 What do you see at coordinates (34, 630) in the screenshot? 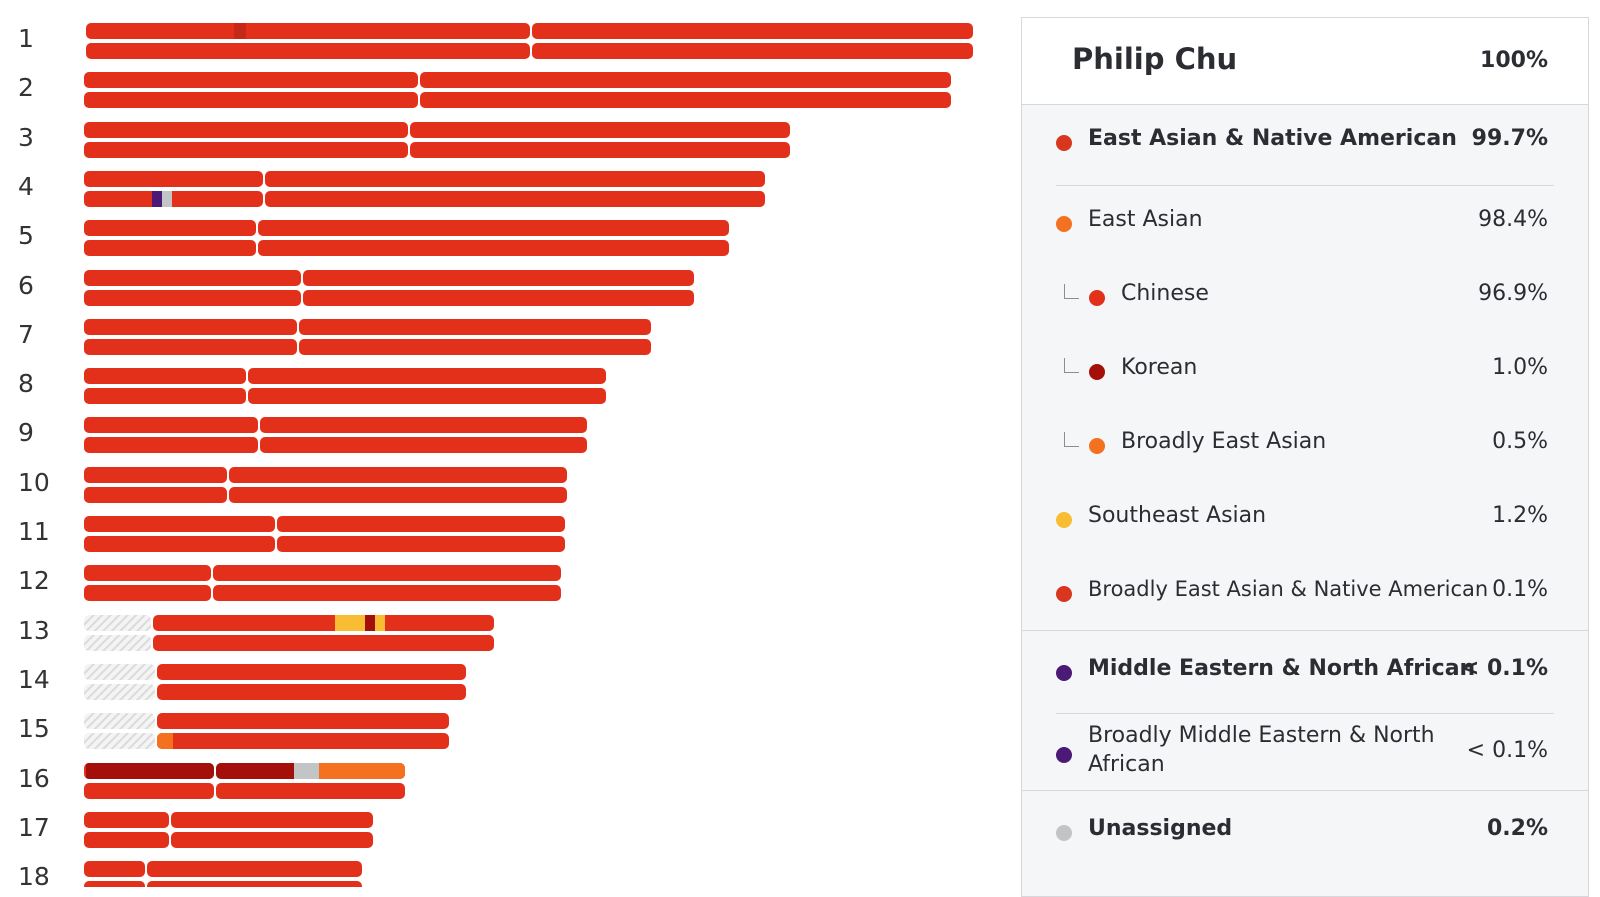
I see `chromosome-number: 13` at bounding box center [34, 630].